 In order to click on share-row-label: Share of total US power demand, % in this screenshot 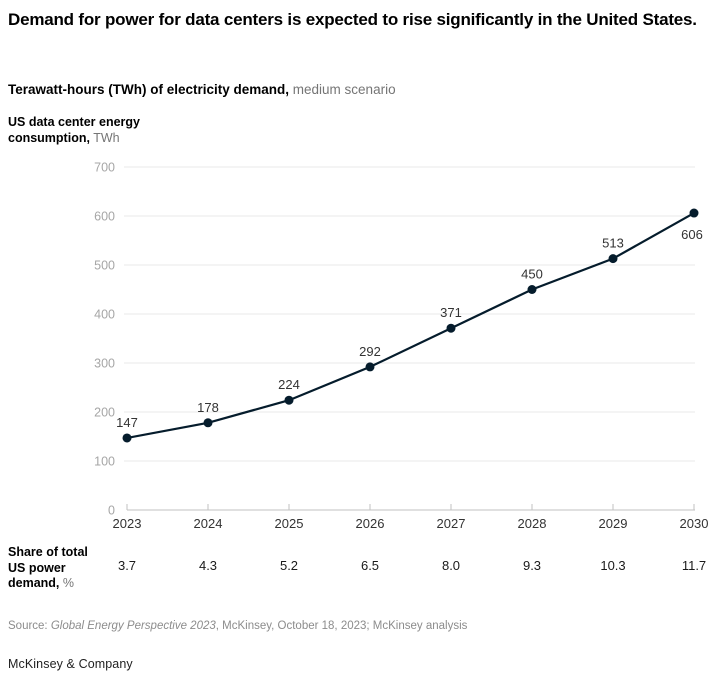, I will do `click(48, 568)`.